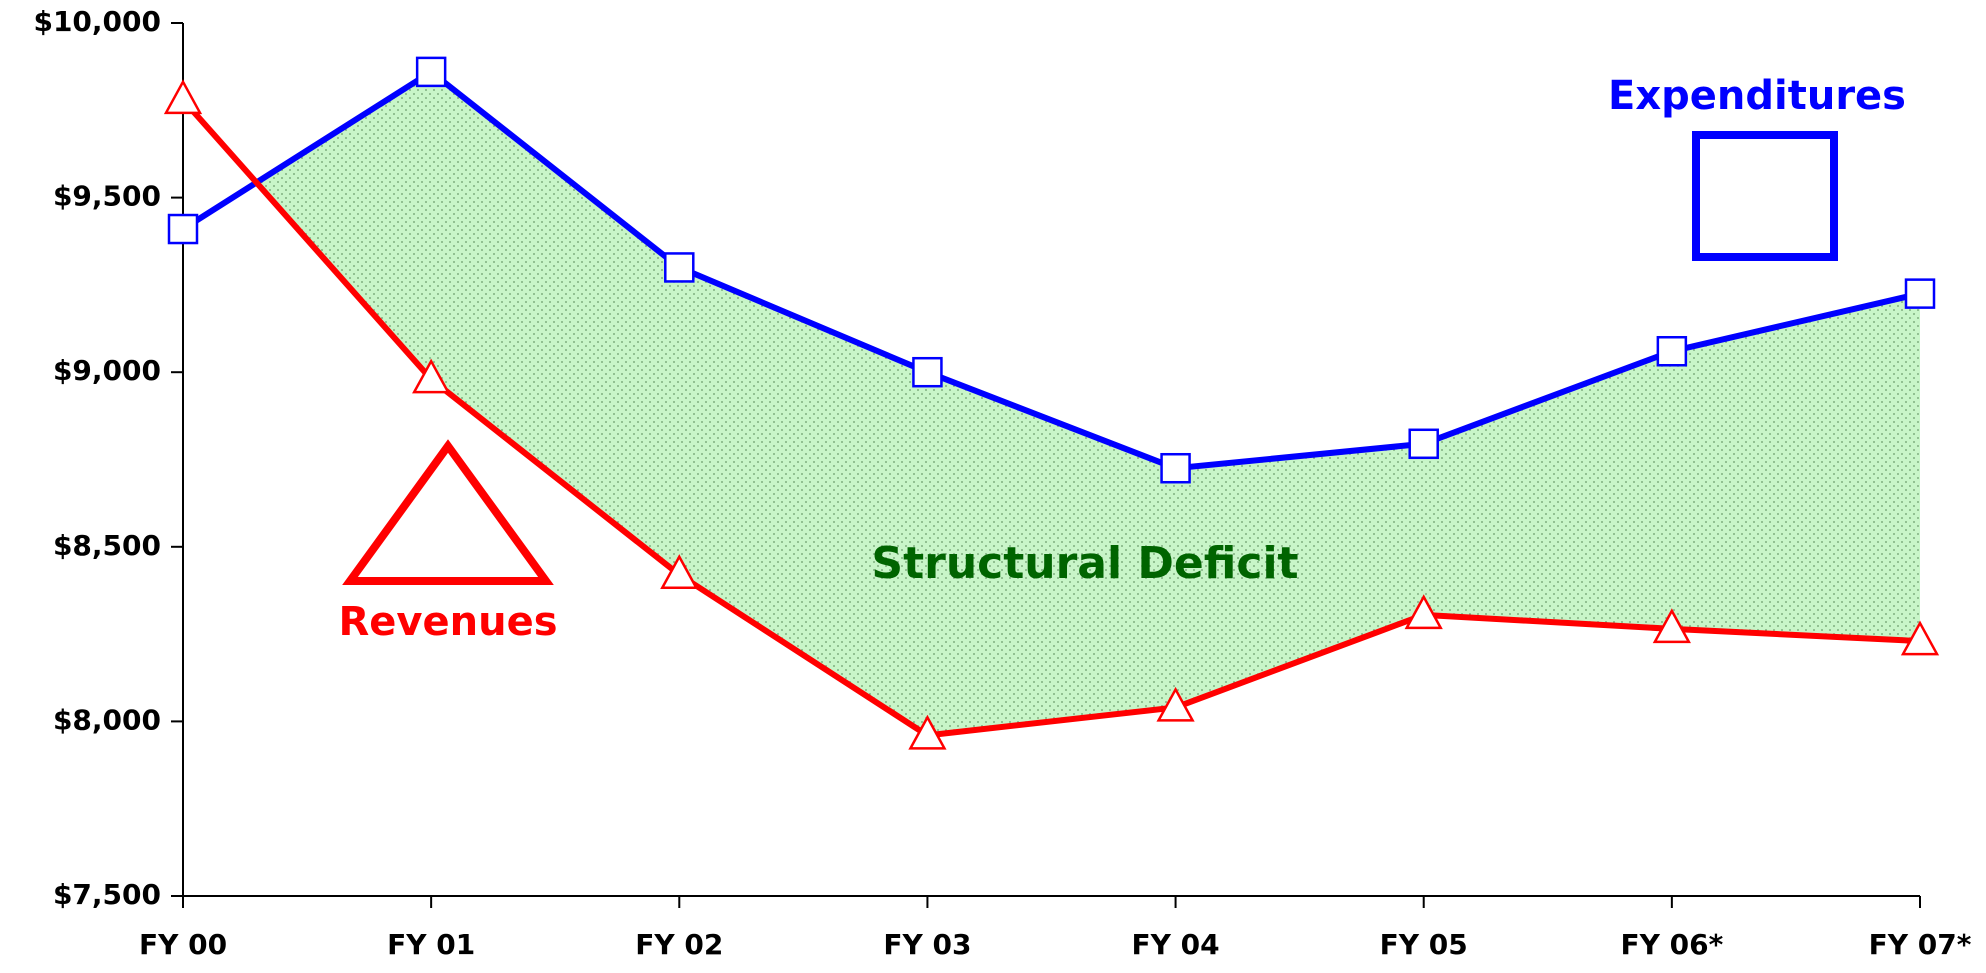 The image size is (1986, 973). What do you see at coordinates (97, 21) in the screenshot?
I see `y-tick-label: $10,000` at bounding box center [97, 21].